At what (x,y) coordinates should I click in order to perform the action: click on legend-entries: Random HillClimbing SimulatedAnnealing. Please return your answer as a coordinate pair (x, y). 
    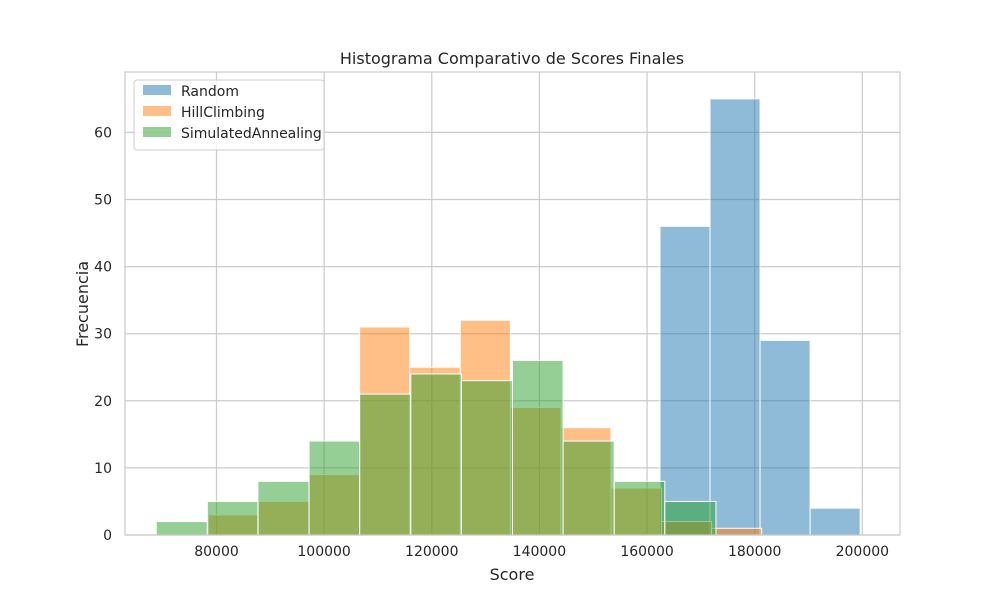
    Looking at the image, I should click on (232, 113).